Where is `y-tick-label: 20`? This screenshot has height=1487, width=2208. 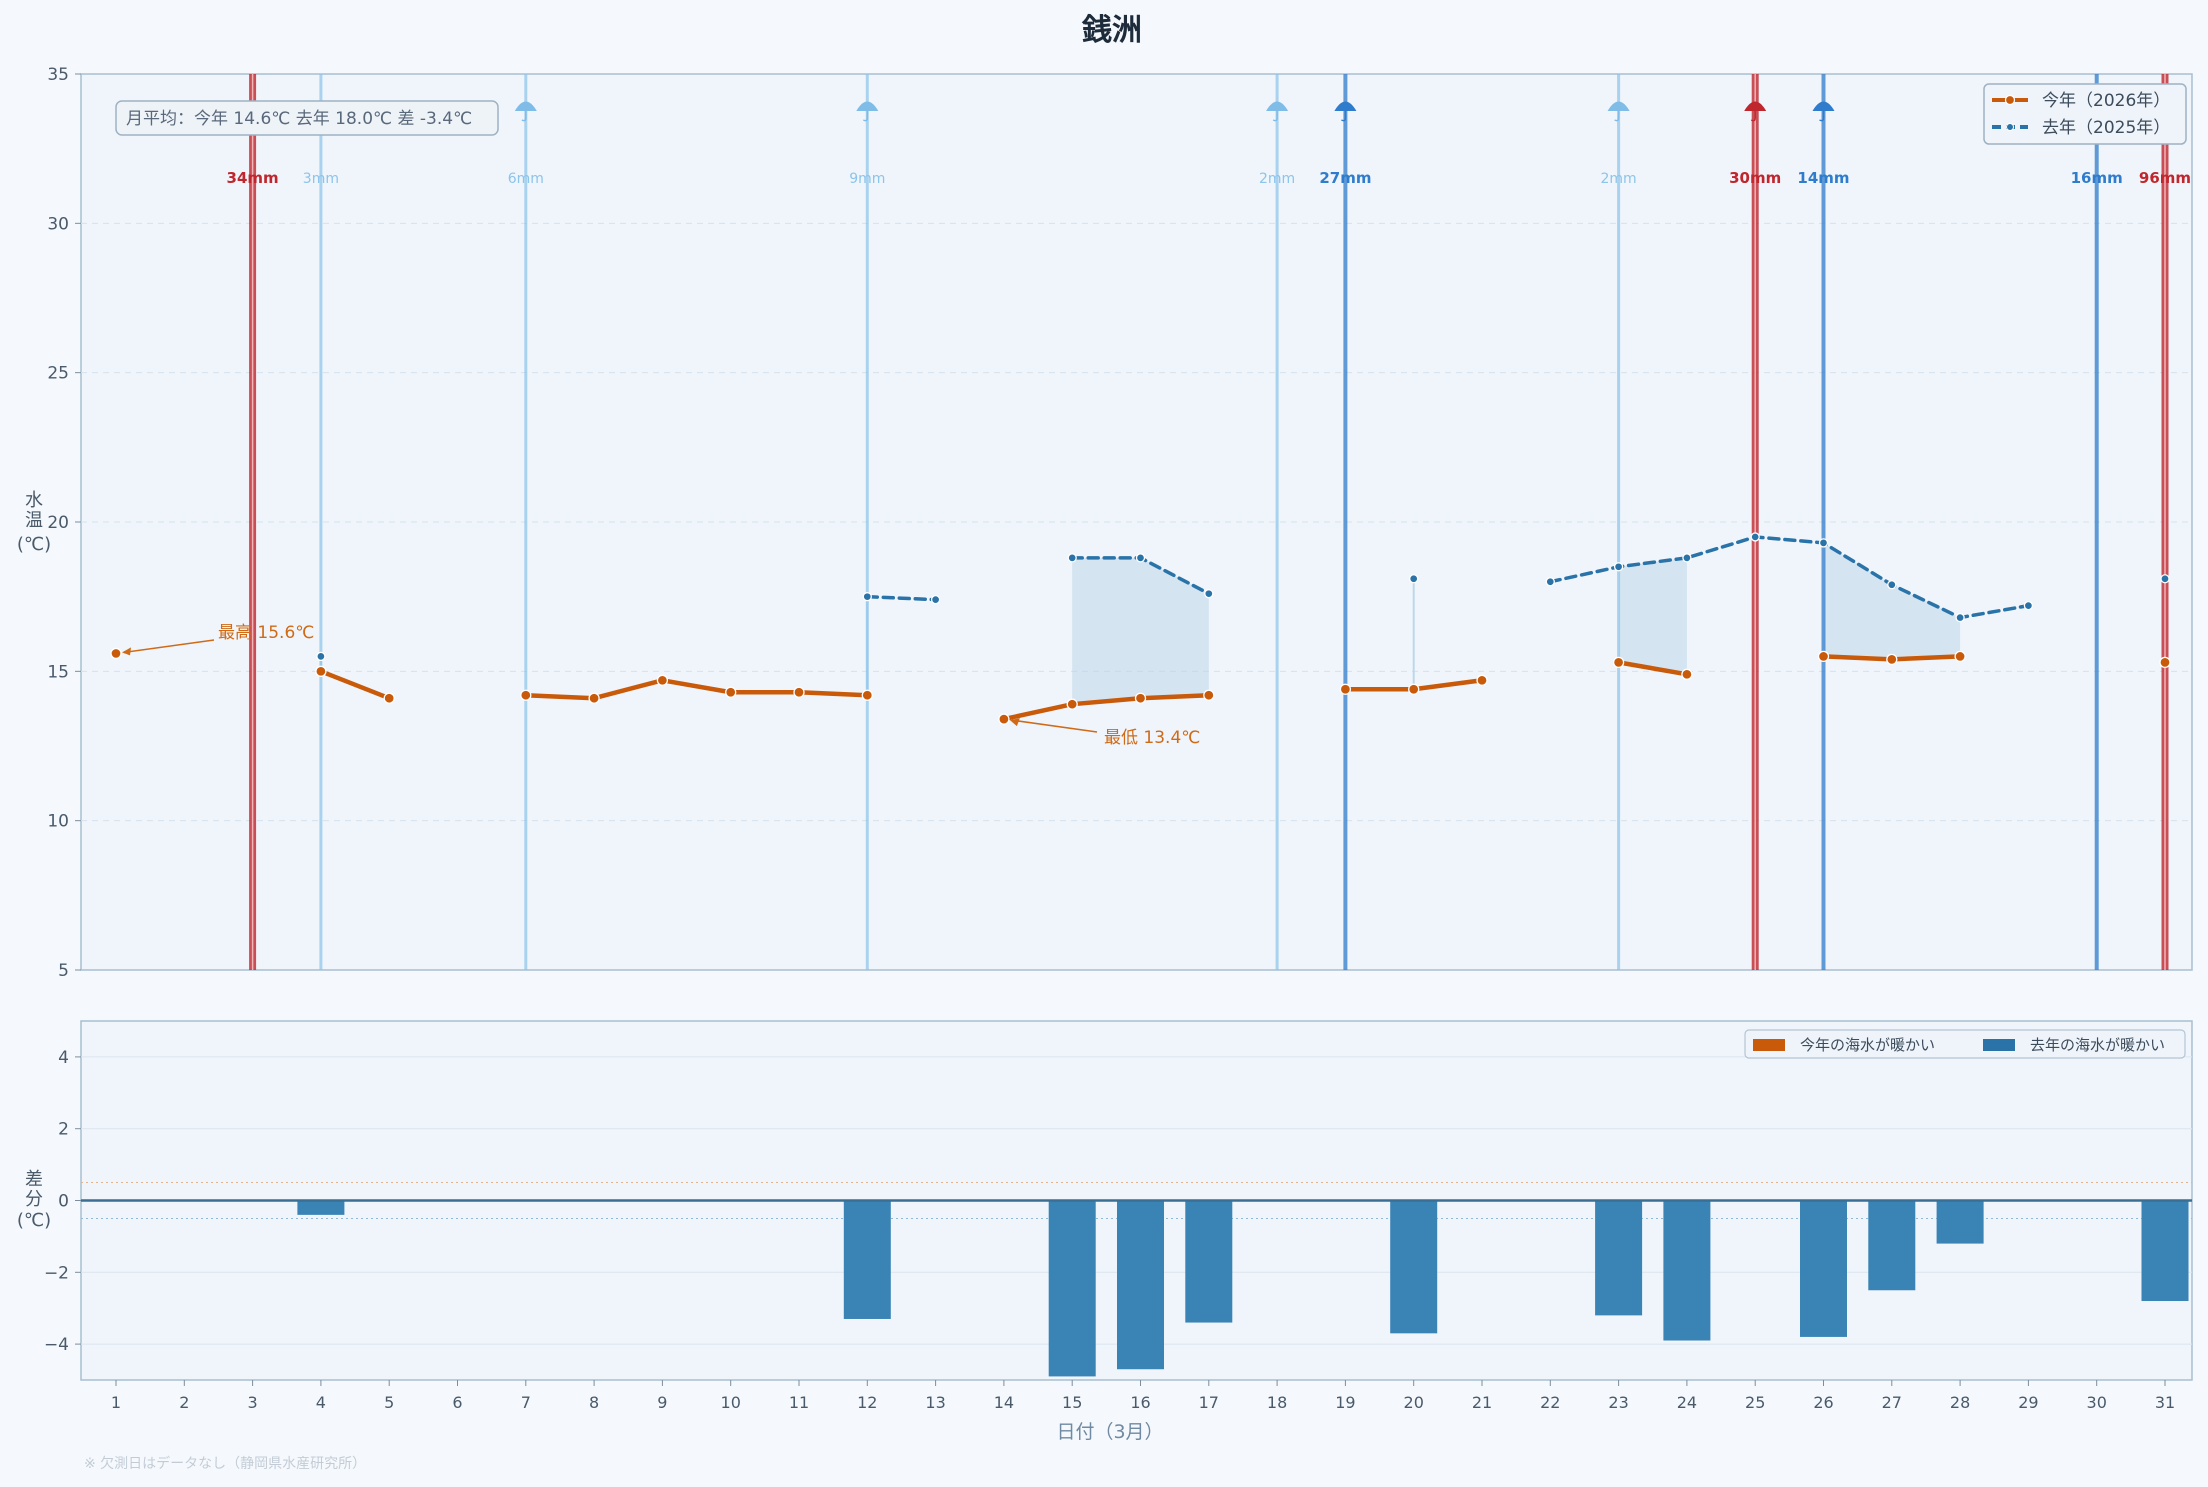
y-tick-label: 20 is located at coordinates (58, 523).